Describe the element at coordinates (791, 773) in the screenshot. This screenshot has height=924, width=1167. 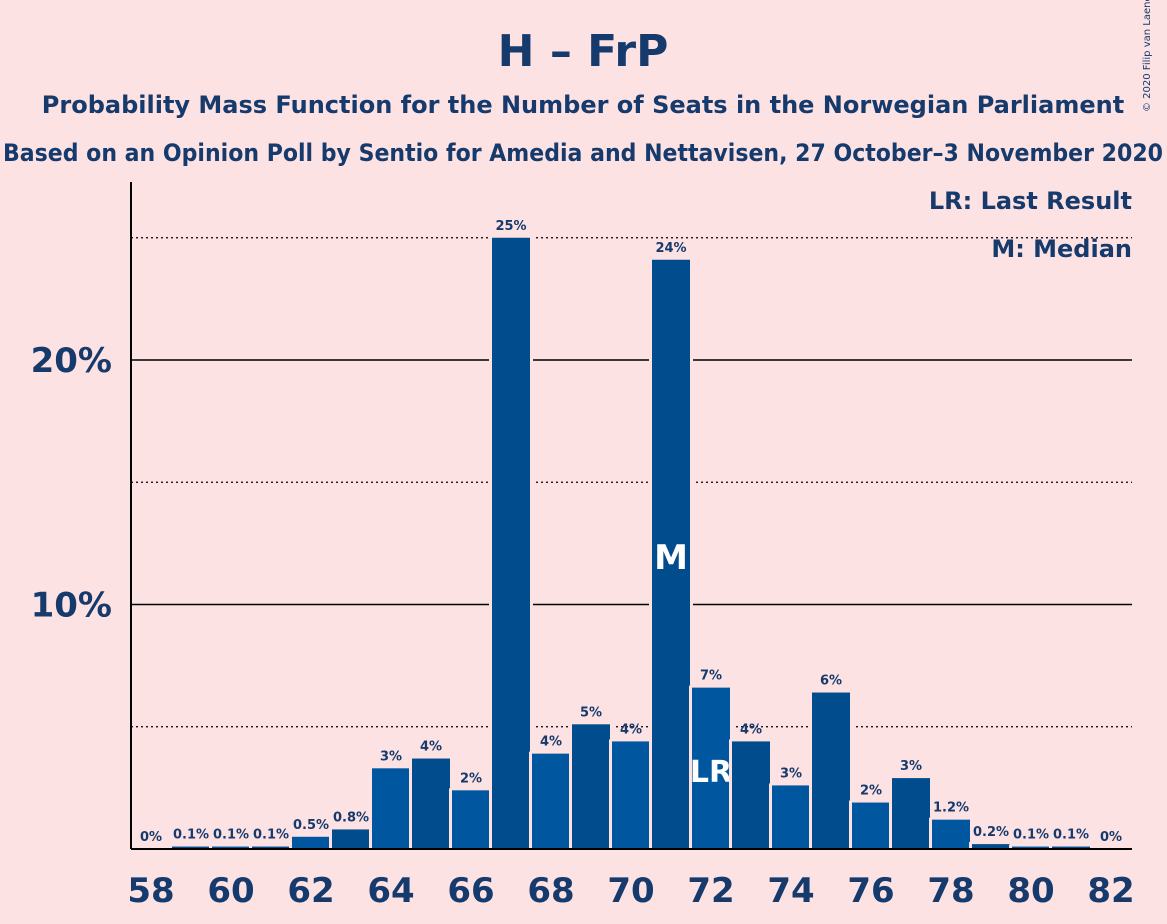
I see `bar-label-74: 3%` at that location.